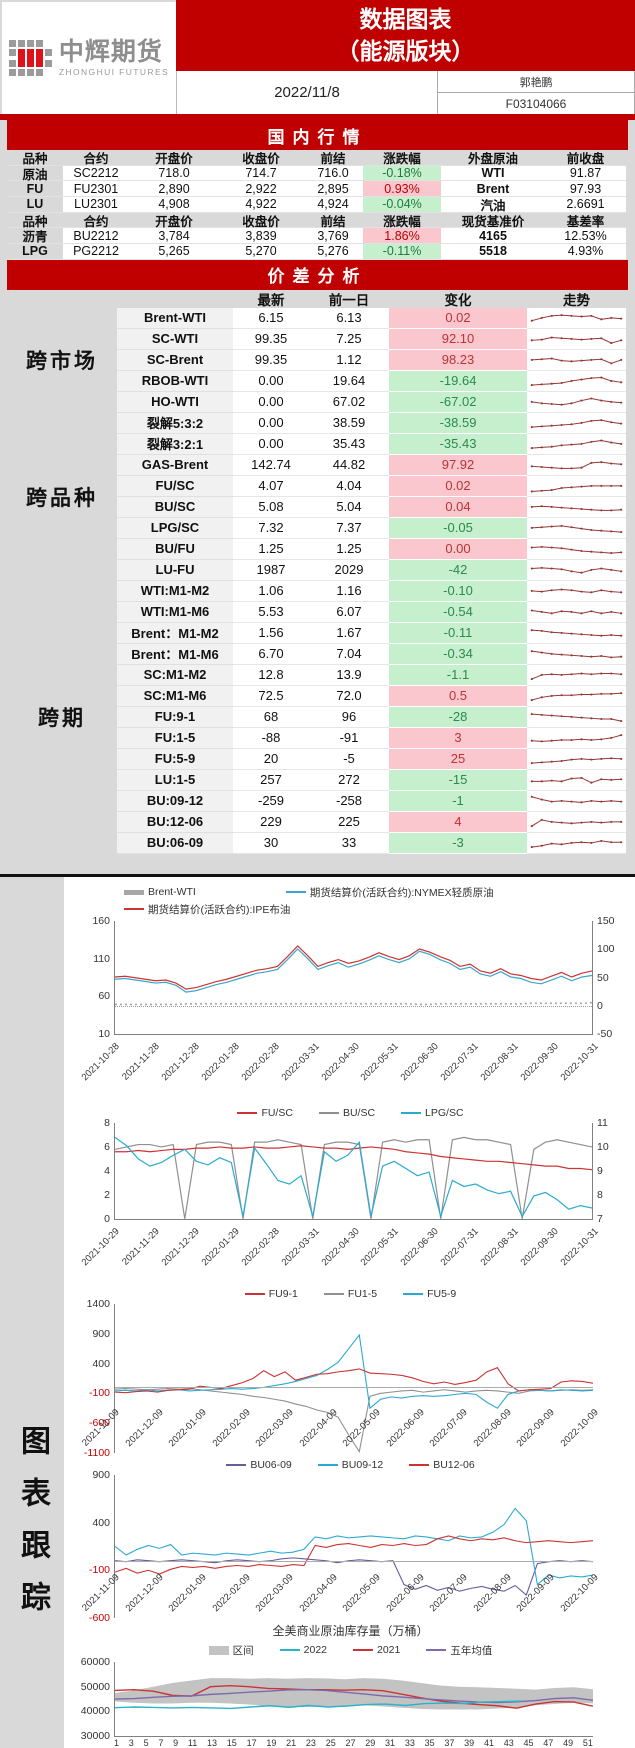 The image size is (635, 1748). What do you see at coordinates (175, 675) in the screenshot?
I see `spread-name: SC:M1-M2` at bounding box center [175, 675].